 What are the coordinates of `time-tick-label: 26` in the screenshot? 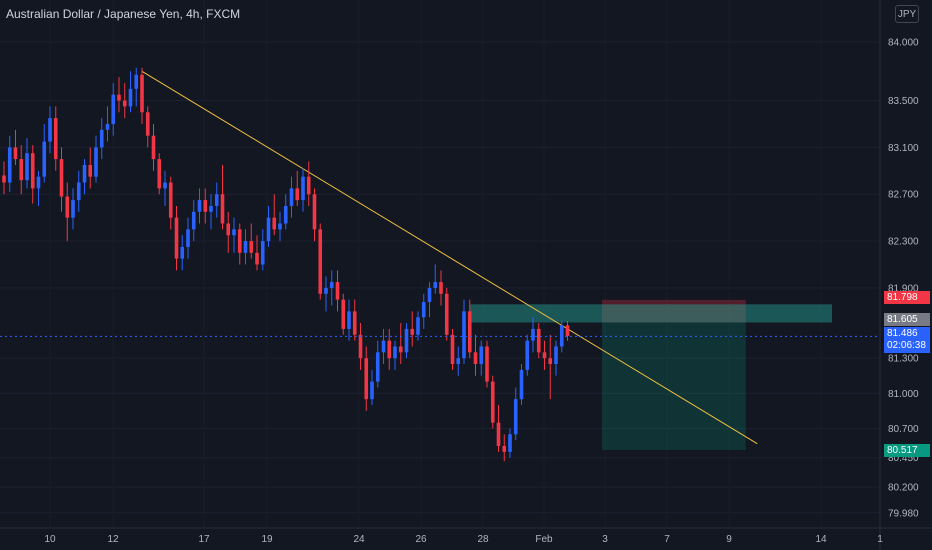 It's located at (421, 539).